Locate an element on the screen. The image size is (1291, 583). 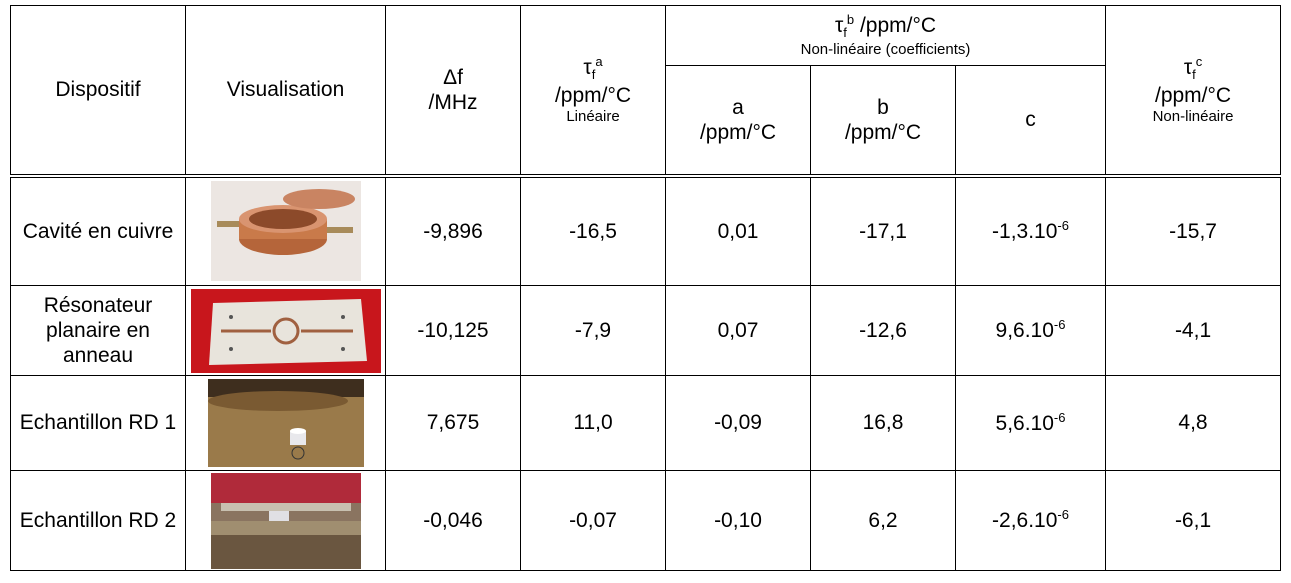
value: -6,1 is located at coordinates (1193, 520).